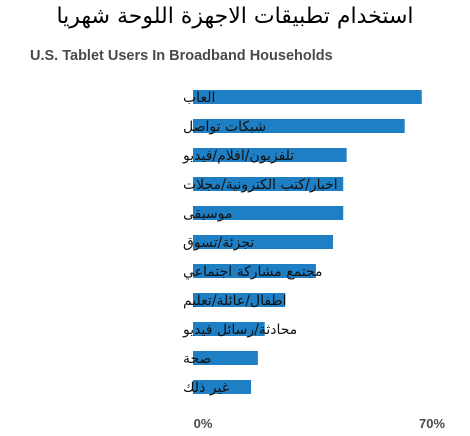 This screenshot has height=436, width=470. What do you see at coordinates (197, 359) in the screenshot?
I see `category-label-9: صحة` at bounding box center [197, 359].